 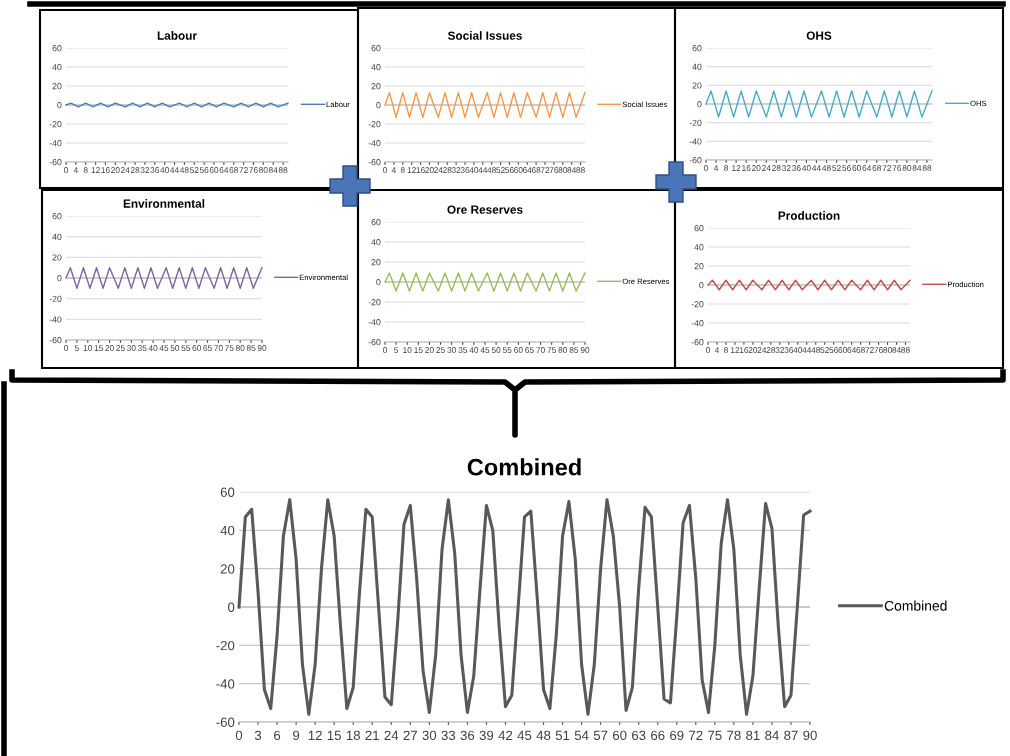 I want to click on x-tick-label: 55, so click(x=507, y=350).